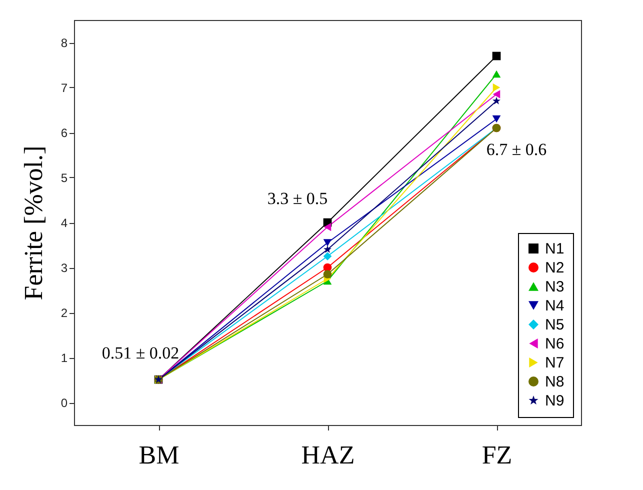 Image resolution: width=643 pixels, height=490 pixels. What do you see at coordinates (64, 268) in the screenshot?
I see `y-tick-label: 3` at bounding box center [64, 268].